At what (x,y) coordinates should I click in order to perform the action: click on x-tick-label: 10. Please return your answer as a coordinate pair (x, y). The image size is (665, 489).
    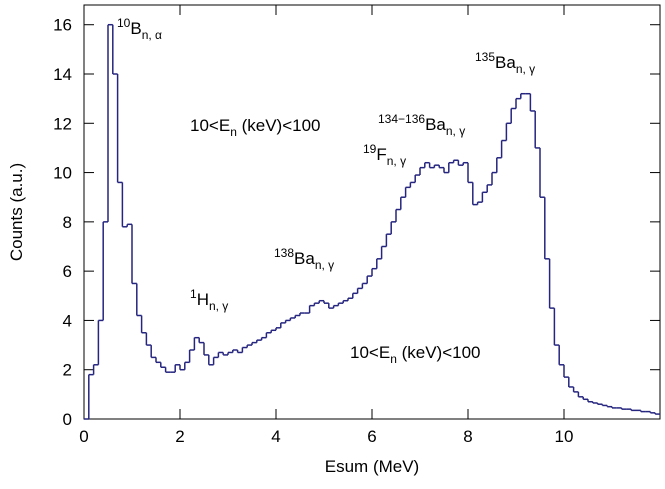
    Looking at the image, I should click on (564, 436).